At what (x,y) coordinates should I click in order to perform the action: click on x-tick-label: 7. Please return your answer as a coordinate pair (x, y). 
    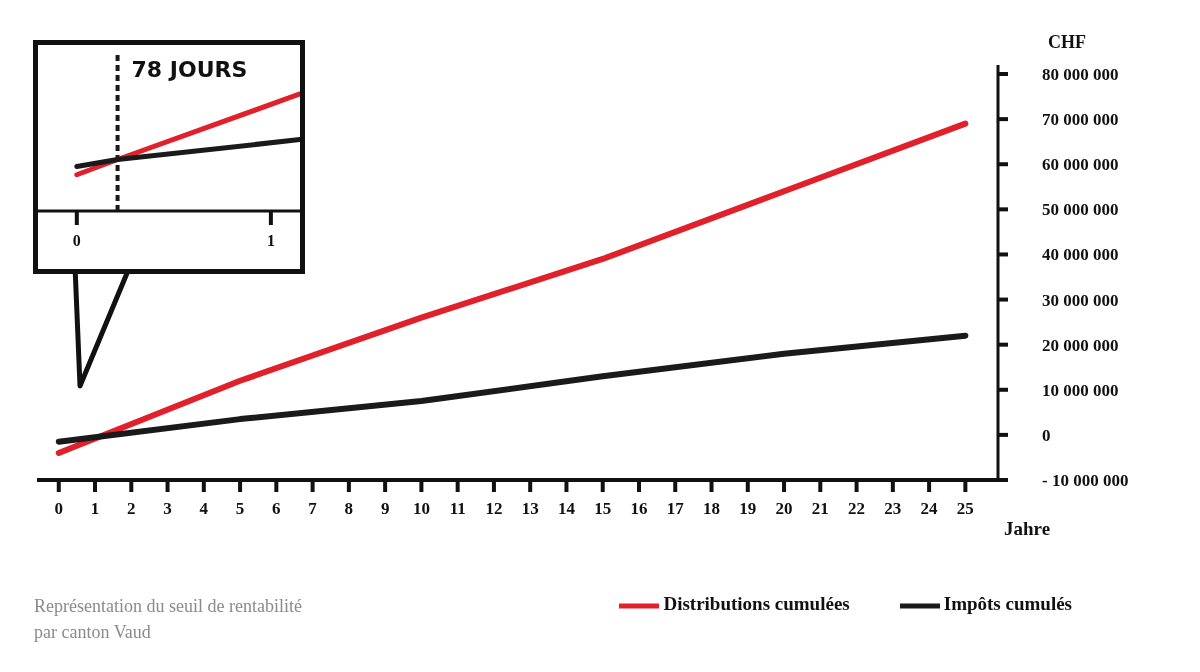
    Looking at the image, I should click on (313, 509).